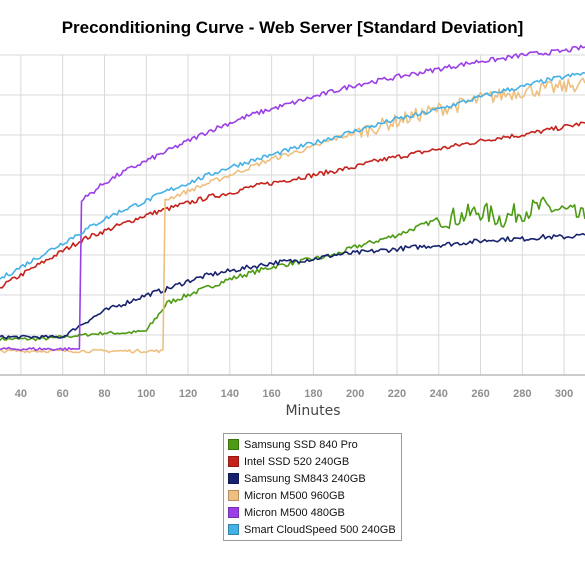 The width and height of the screenshot is (585, 572). Describe the element at coordinates (313, 411) in the screenshot. I see `x-axis-label: Minutes` at that location.